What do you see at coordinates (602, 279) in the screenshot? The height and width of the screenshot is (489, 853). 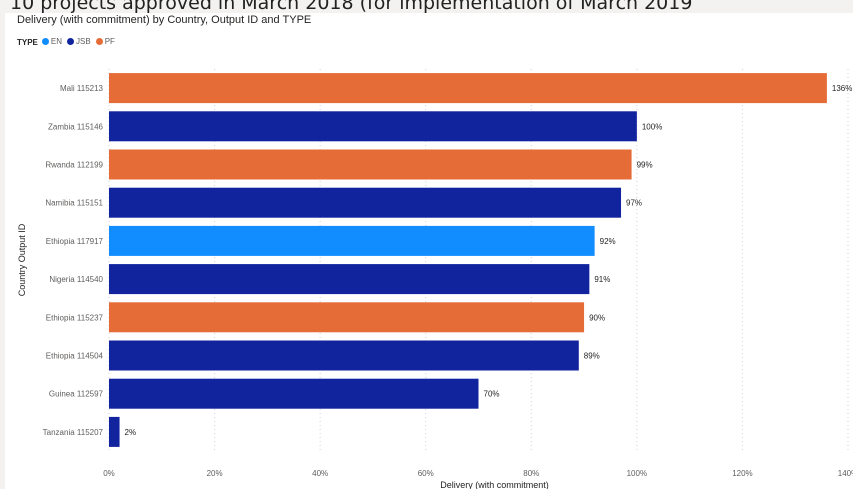 I see `data-label: 91%` at bounding box center [602, 279].